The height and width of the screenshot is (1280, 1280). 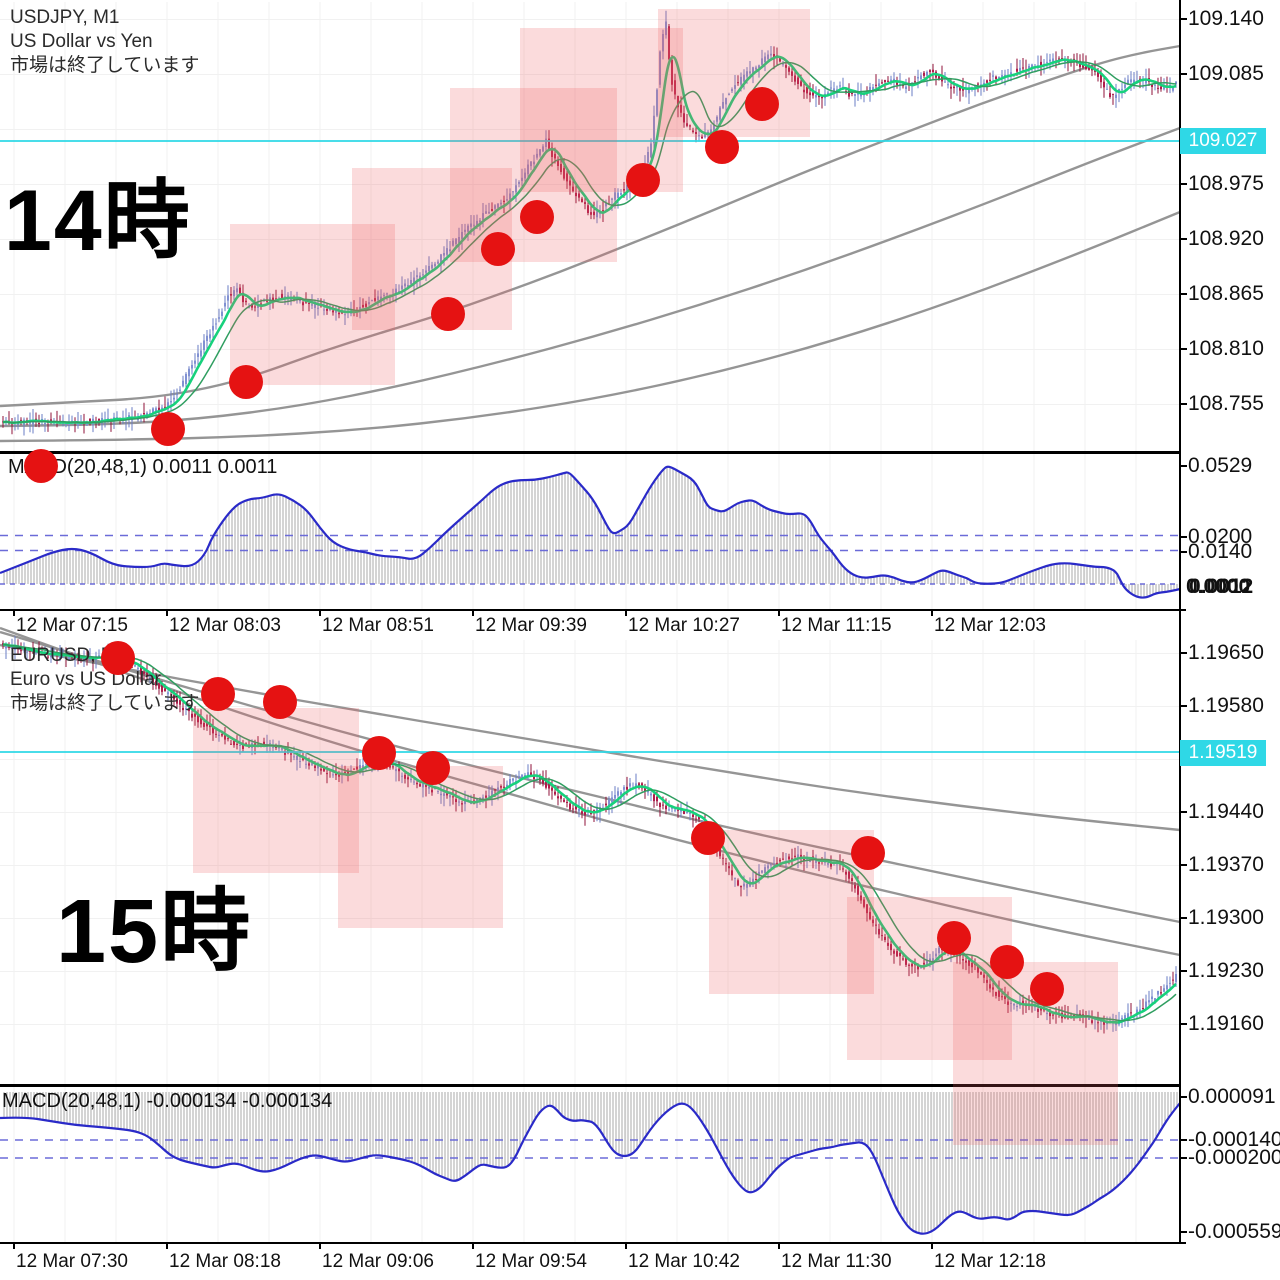 What do you see at coordinates (167, 1101) in the screenshot?
I see `macd-indicator-label: MACD(20,48,1) -0.000134 -0.000134` at bounding box center [167, 1101].